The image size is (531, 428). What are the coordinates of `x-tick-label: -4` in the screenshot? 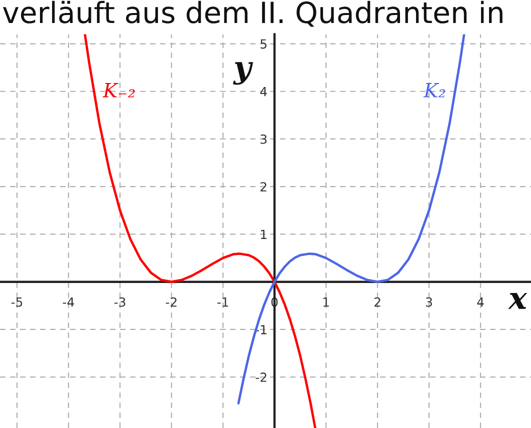 It's located at (68, 302).